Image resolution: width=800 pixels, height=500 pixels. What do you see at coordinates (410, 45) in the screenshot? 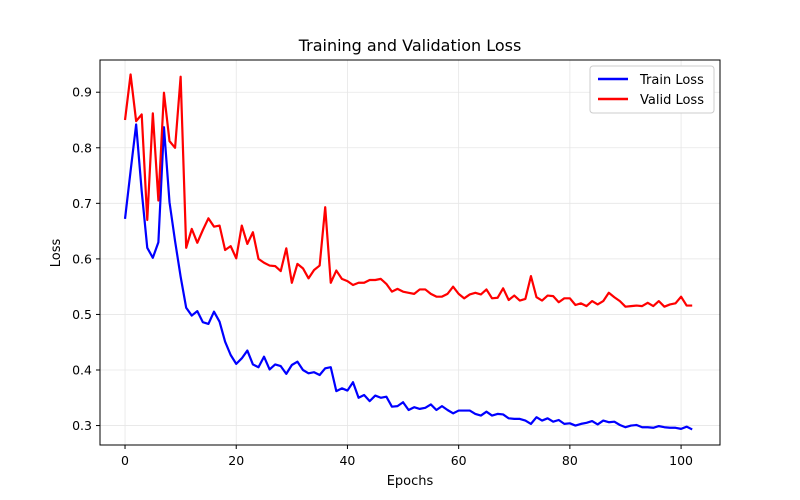
I see `chart-title: Training and Validation Loss` at bounding box center [410, 45].